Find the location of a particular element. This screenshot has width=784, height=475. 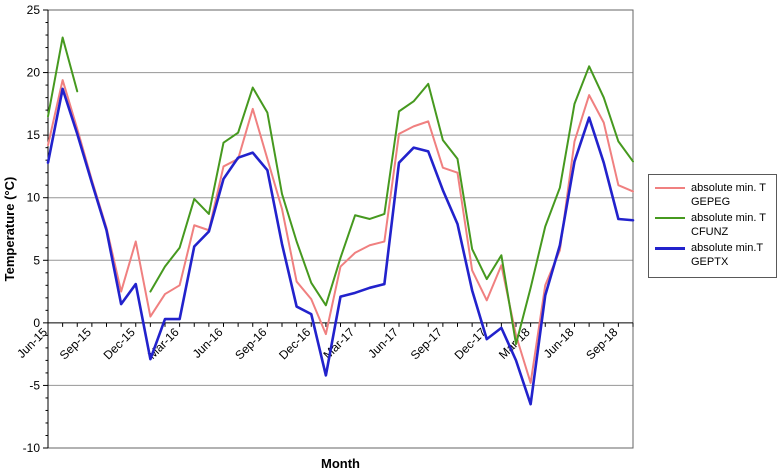

y-tick-label-20: 20 is located at coordinates (34, 73).